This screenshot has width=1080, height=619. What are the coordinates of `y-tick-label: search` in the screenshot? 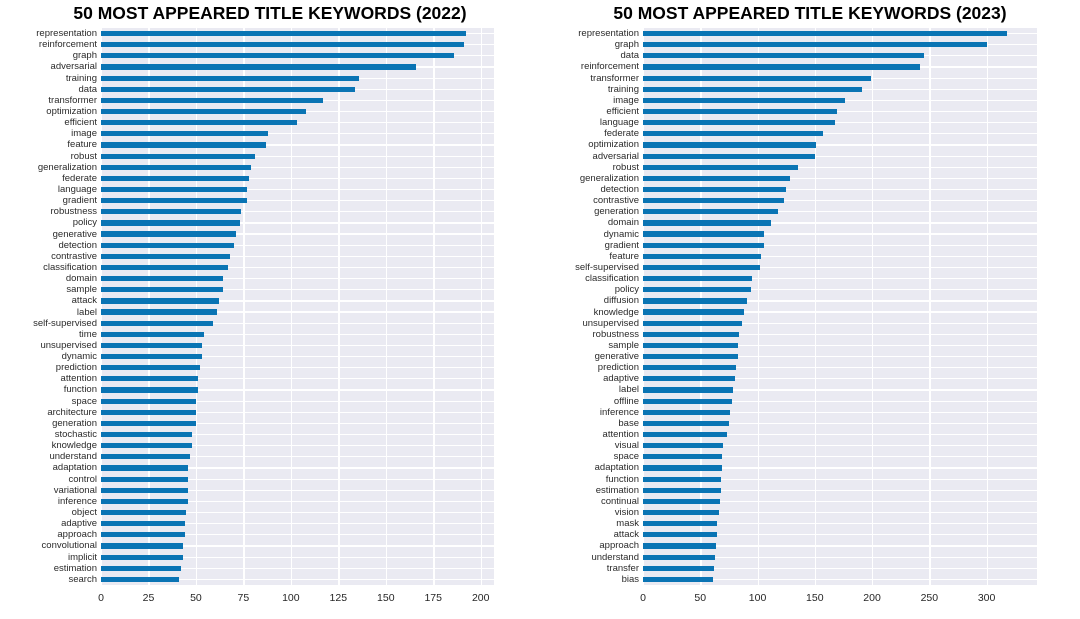 It's located at (82, 579).